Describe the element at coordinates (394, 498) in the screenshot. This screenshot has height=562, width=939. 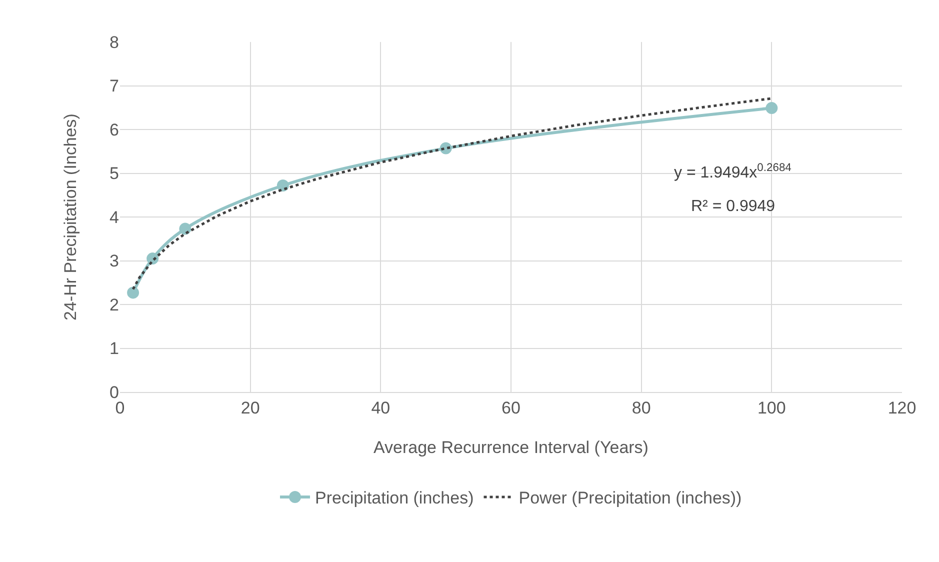
I see `legend-label: Precipitation (inches)` at that location.